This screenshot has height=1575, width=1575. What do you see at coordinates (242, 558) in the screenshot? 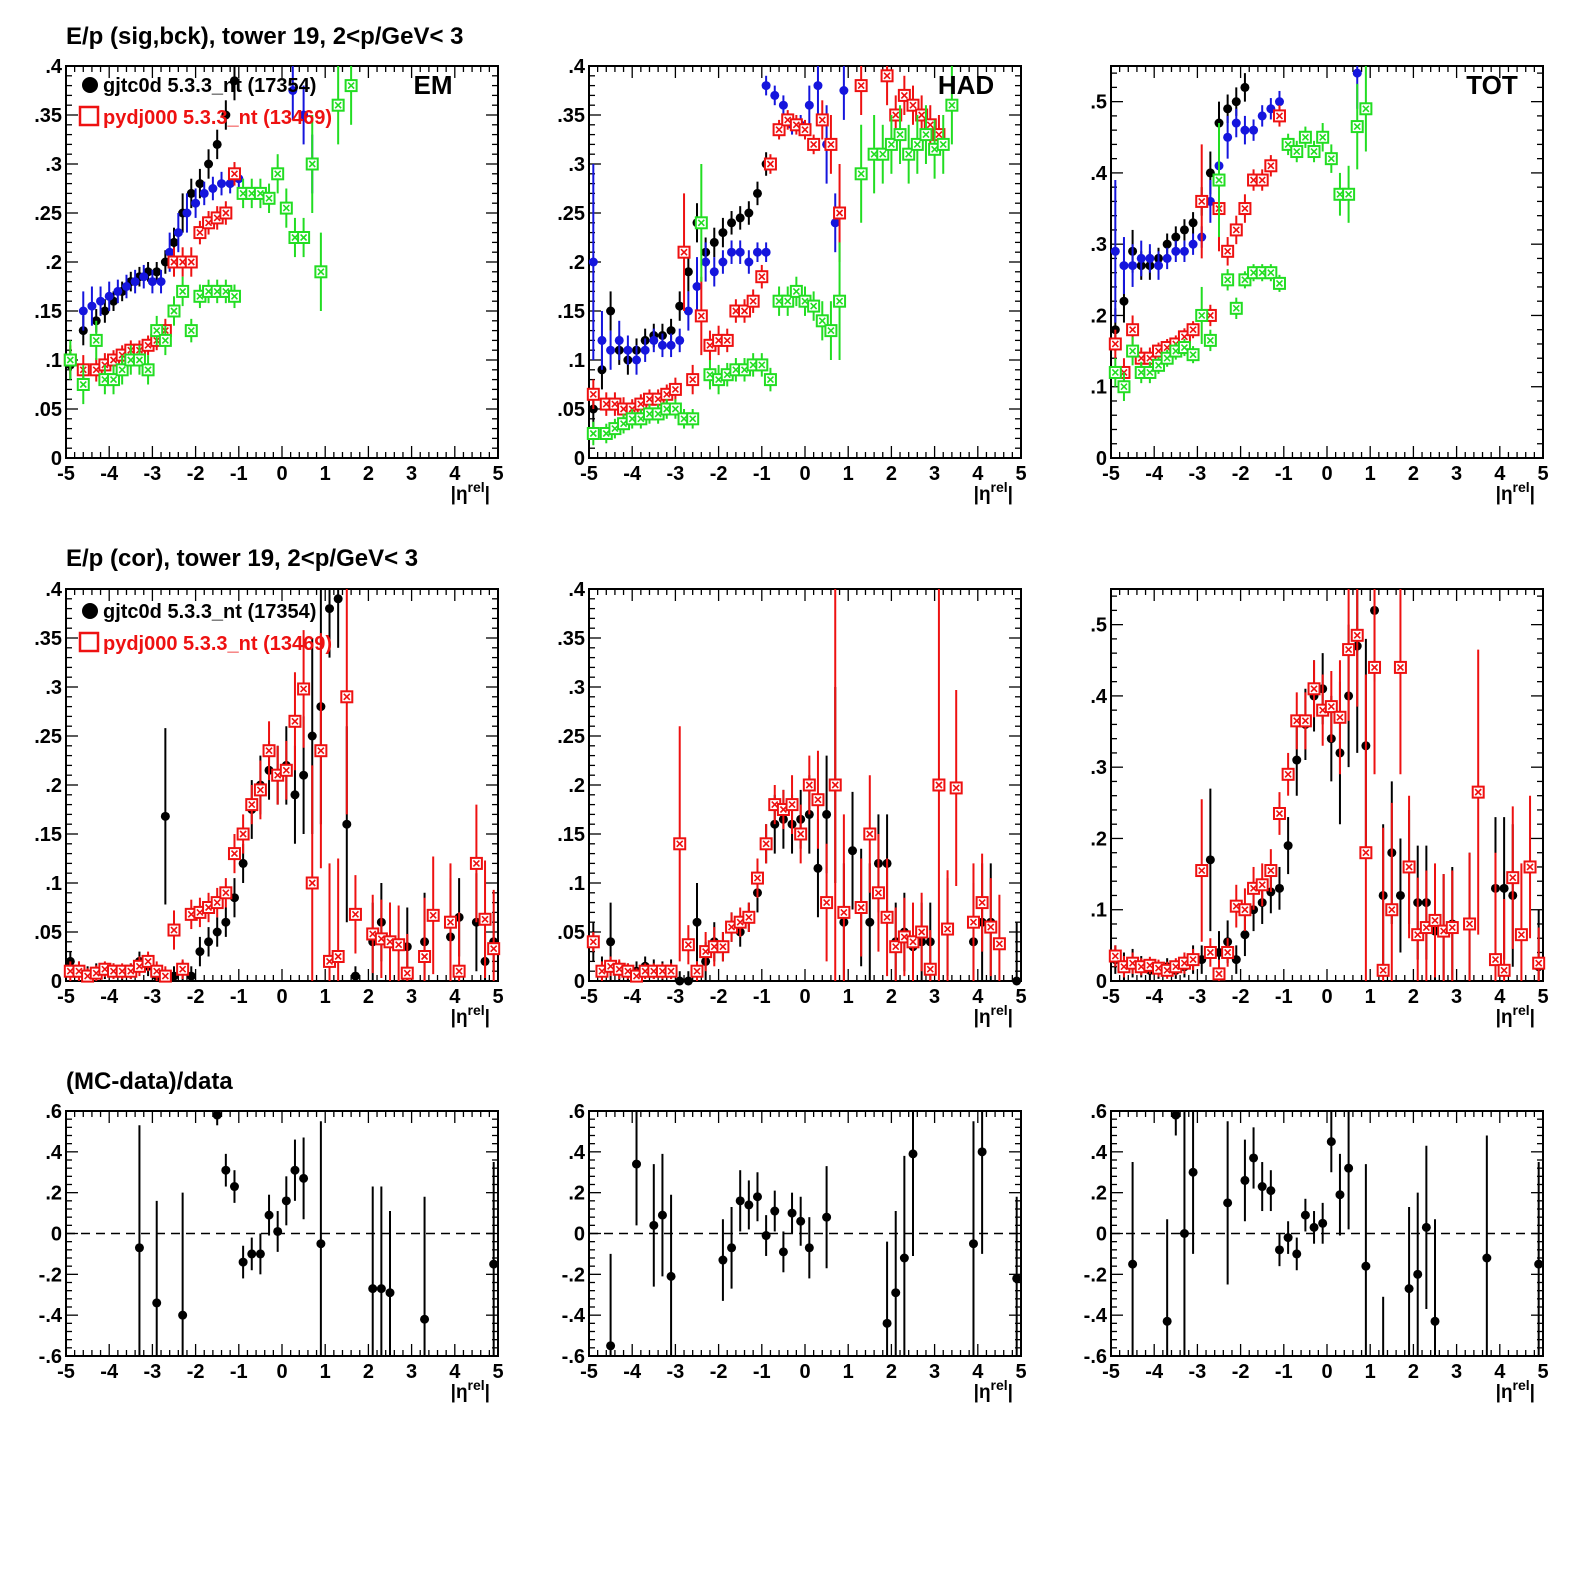
I see `row2-title: E/p (cor), tower 19, 2<p/GeV< 3` at bounding box center [242, 558].